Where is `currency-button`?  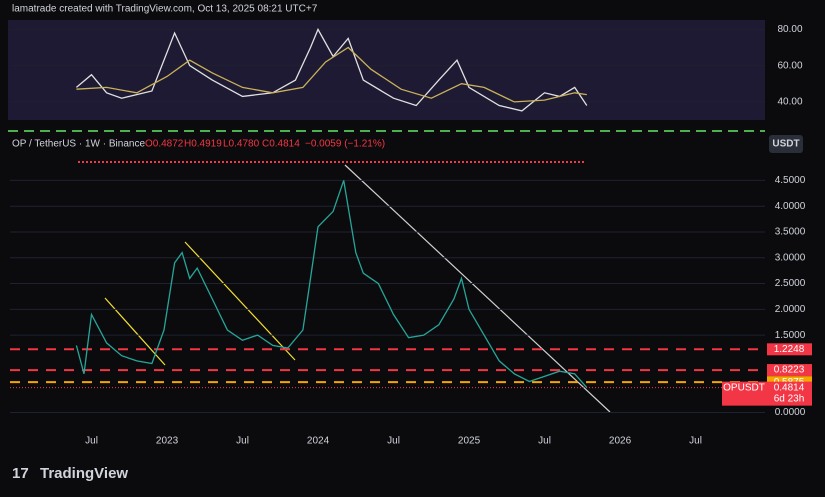
currency-button is located at coordinates (786, 144).